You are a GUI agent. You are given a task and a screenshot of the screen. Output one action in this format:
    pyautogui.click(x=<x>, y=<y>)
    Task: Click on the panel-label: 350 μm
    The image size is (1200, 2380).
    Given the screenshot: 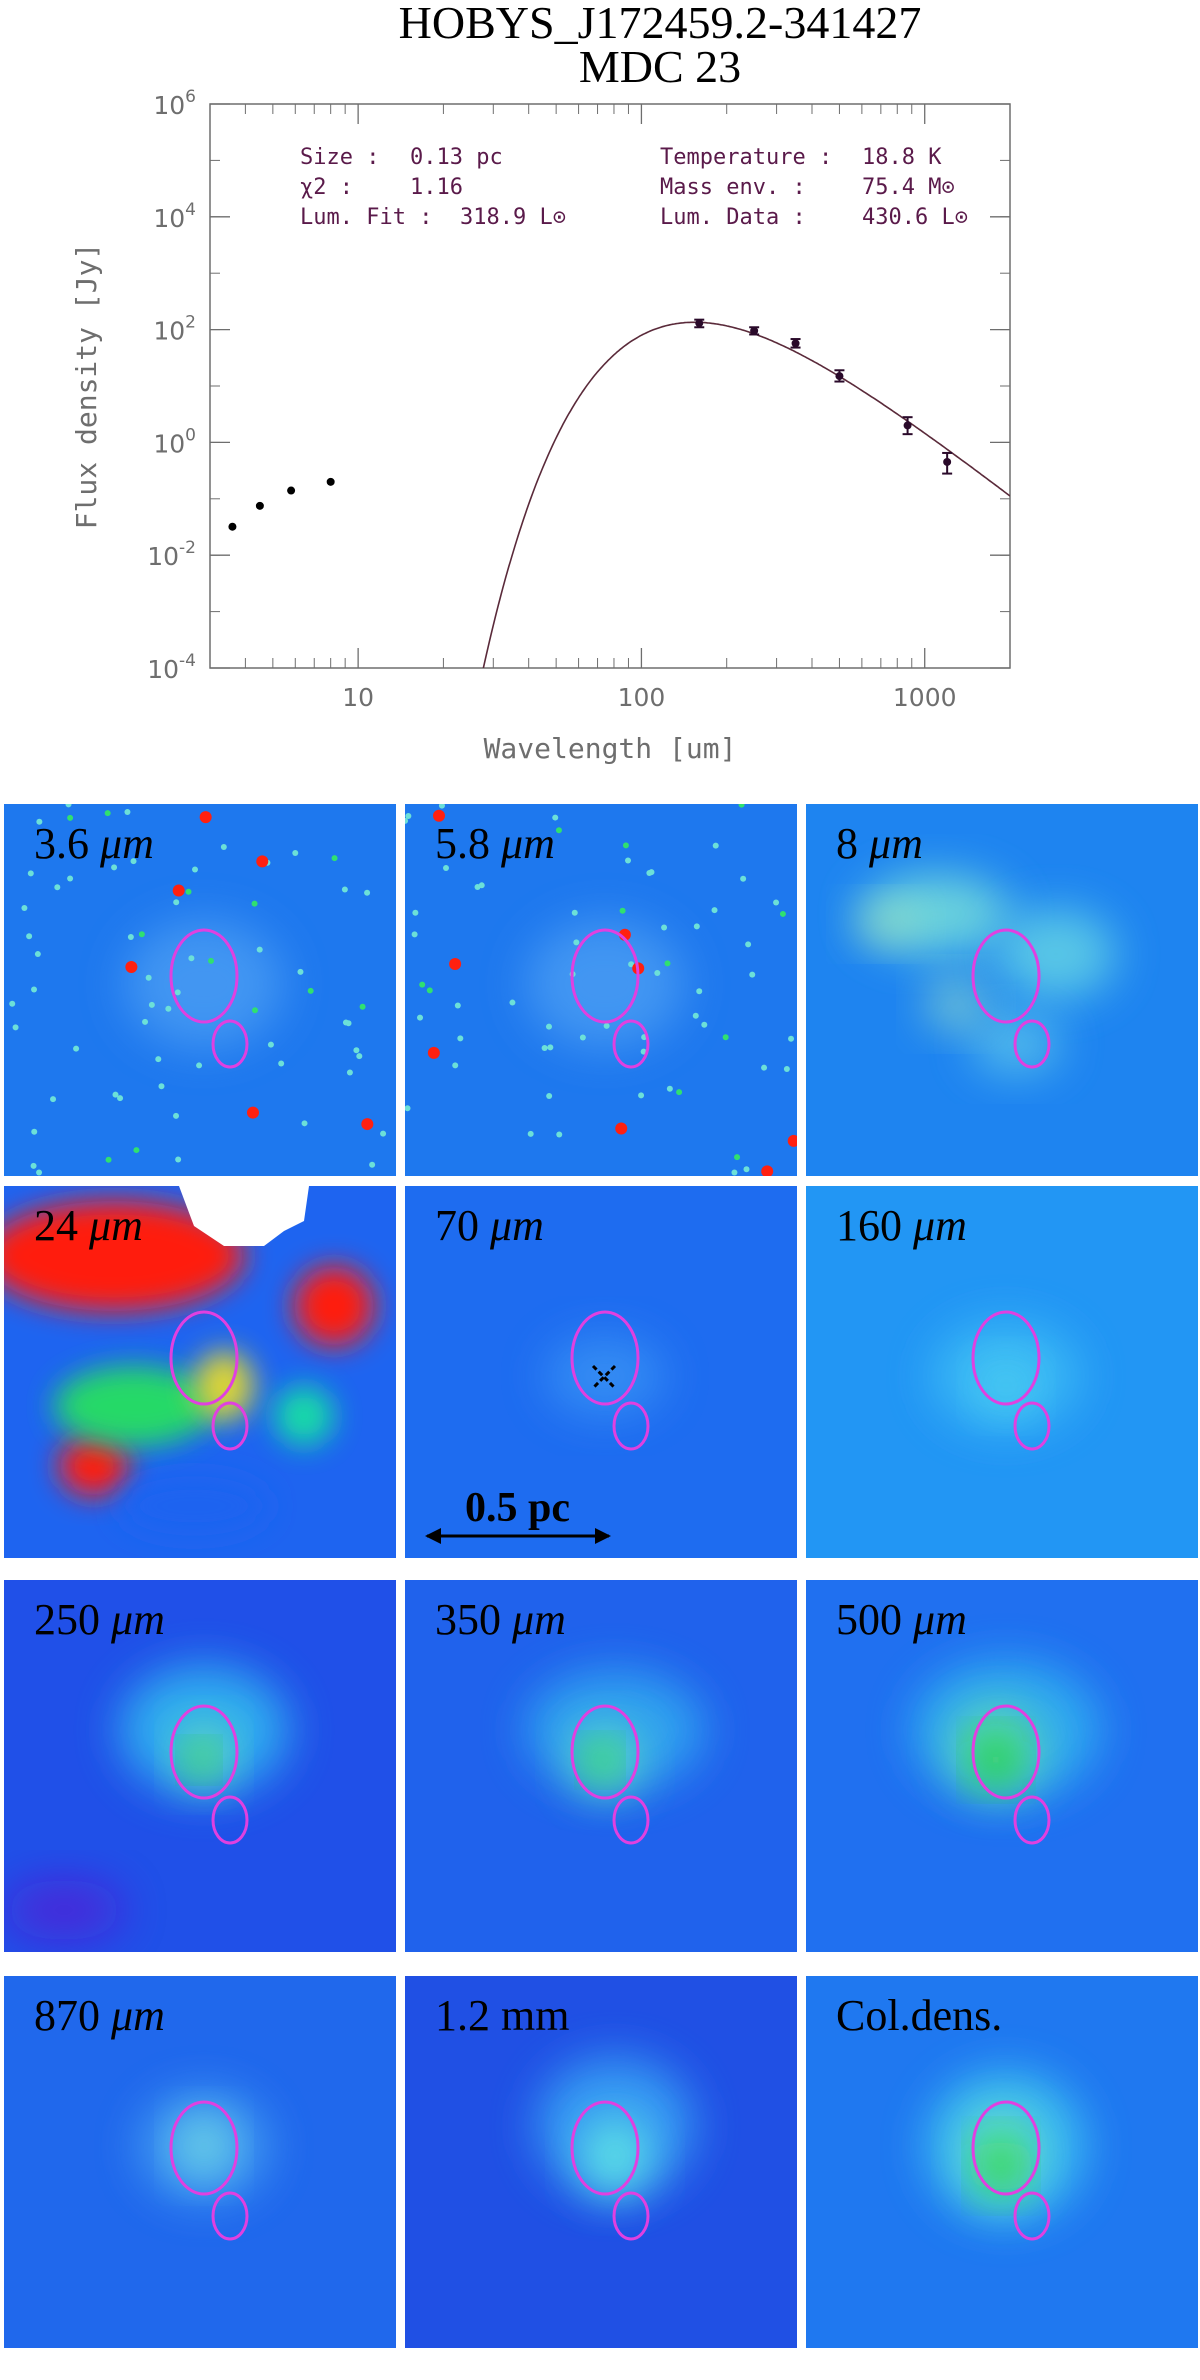 What is the action you would take?
    pyautogui.click(x=500, y=1619)
    